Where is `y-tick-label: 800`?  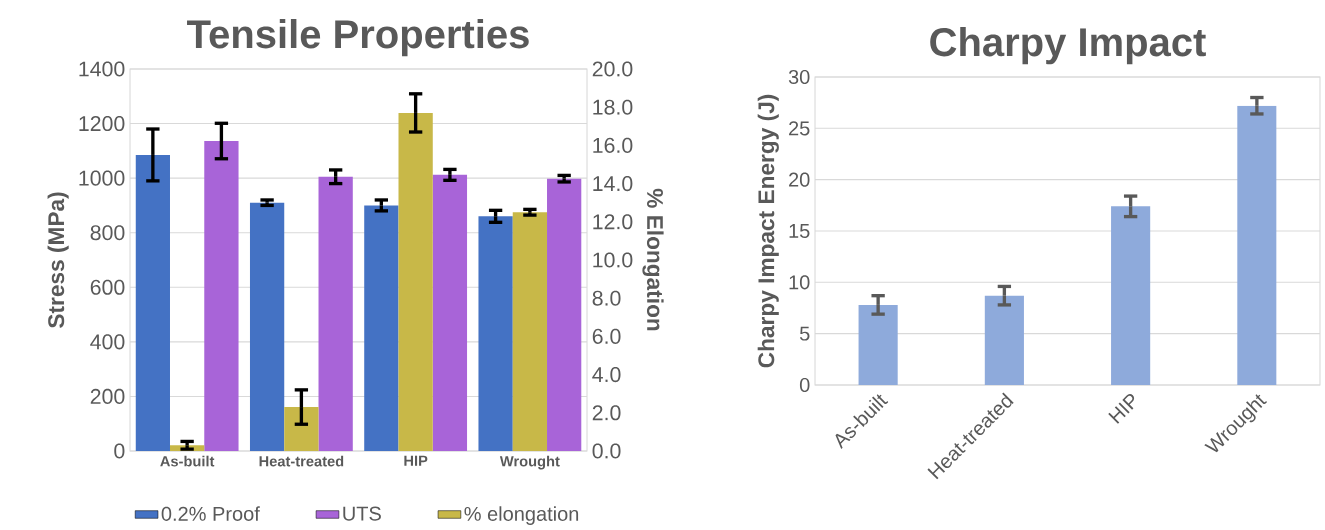 y-tick-label: 800 is located at coordinates (107, 233).